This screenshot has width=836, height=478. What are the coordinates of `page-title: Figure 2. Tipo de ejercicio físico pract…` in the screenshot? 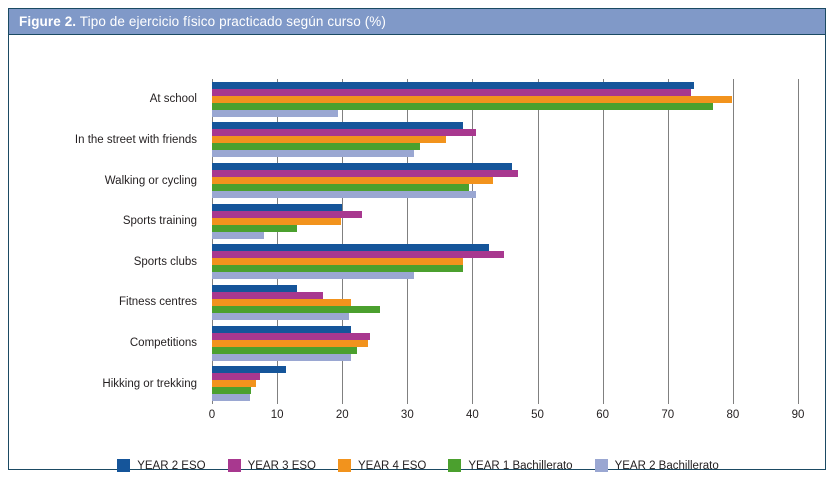 It's located at (202, 21).